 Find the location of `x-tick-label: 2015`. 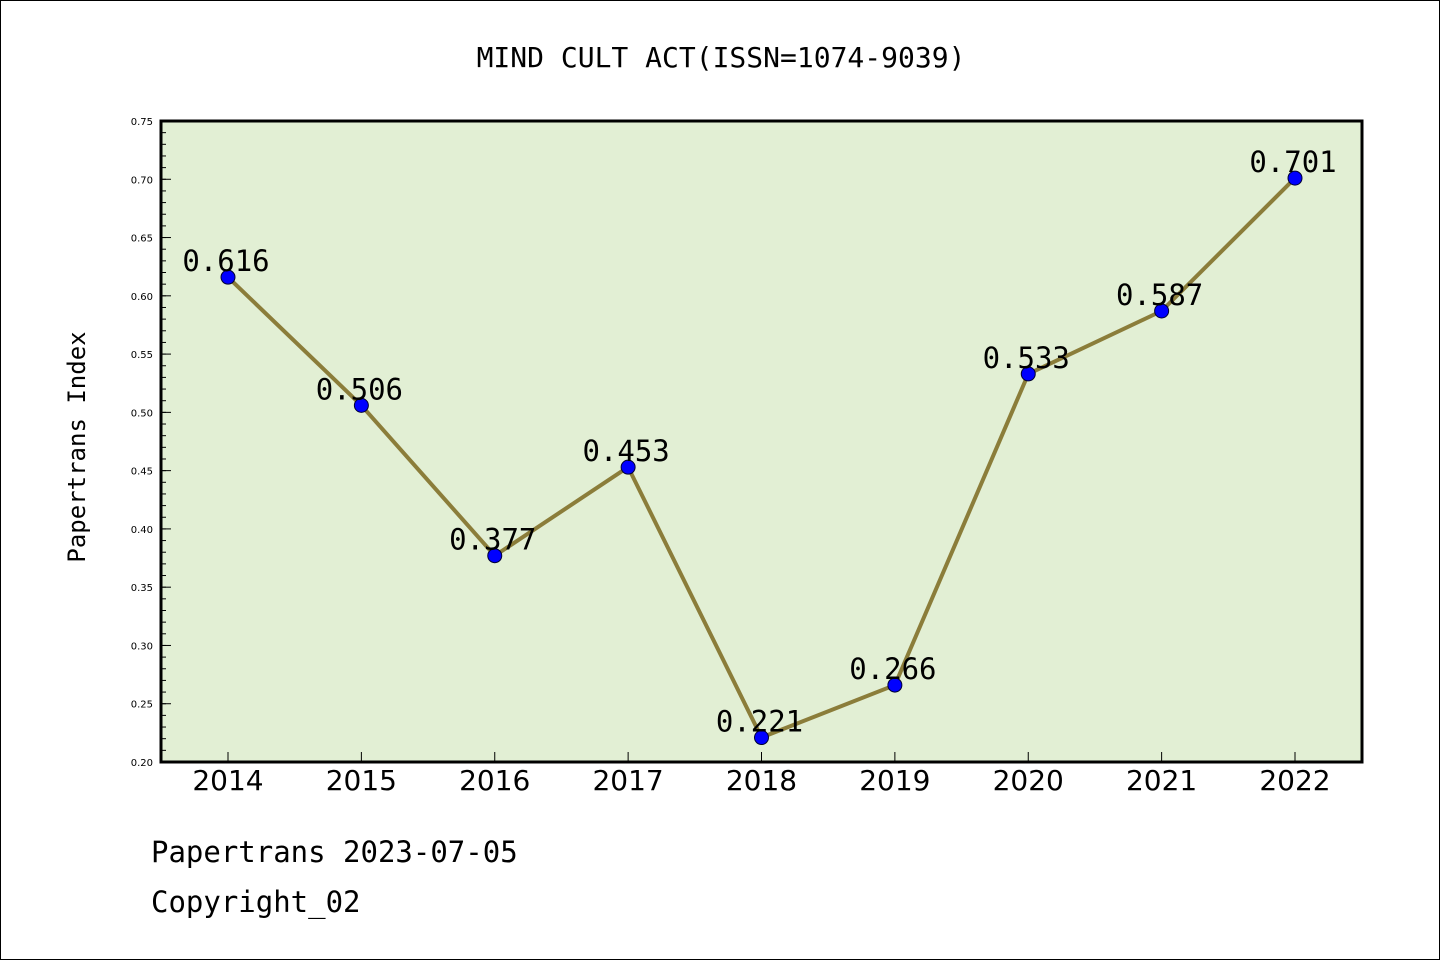

x-tick-label: 2015 is located at coordinates (361, 780).